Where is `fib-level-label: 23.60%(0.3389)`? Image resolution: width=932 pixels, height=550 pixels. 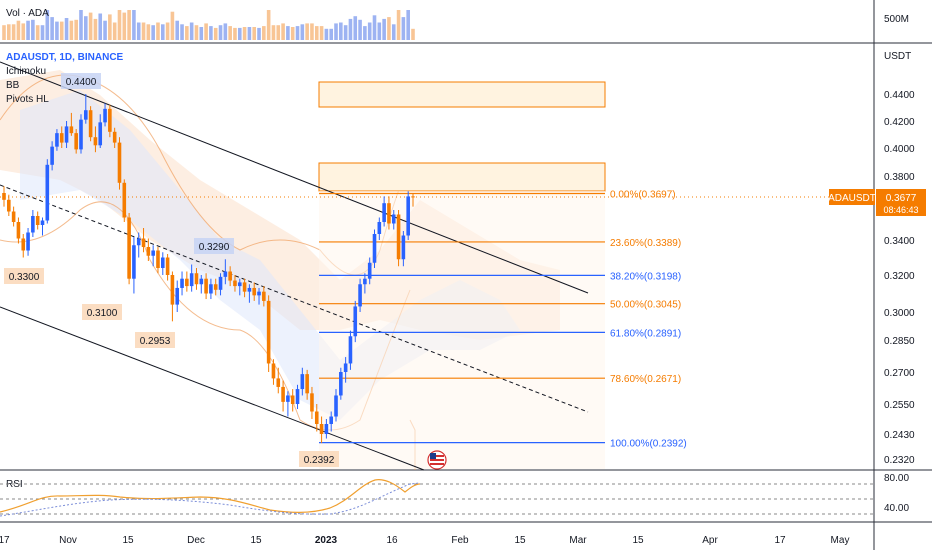
fib-level-label: 23.60%(0.3389) is located at coordinates (645, 243).